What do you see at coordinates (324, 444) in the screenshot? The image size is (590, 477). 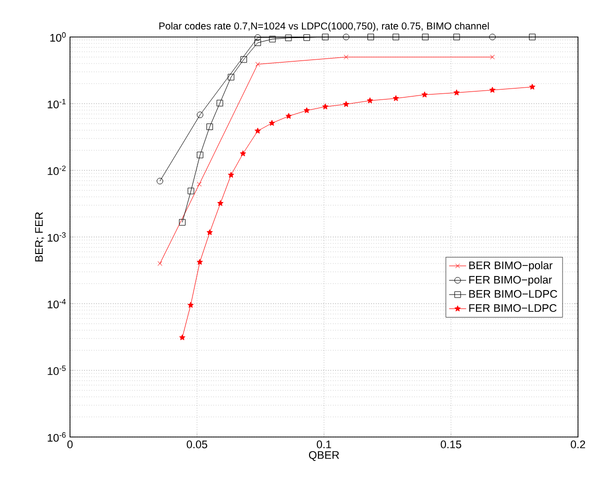 I see `x-tick-label: 0.1` at bounding box center [324, 444].